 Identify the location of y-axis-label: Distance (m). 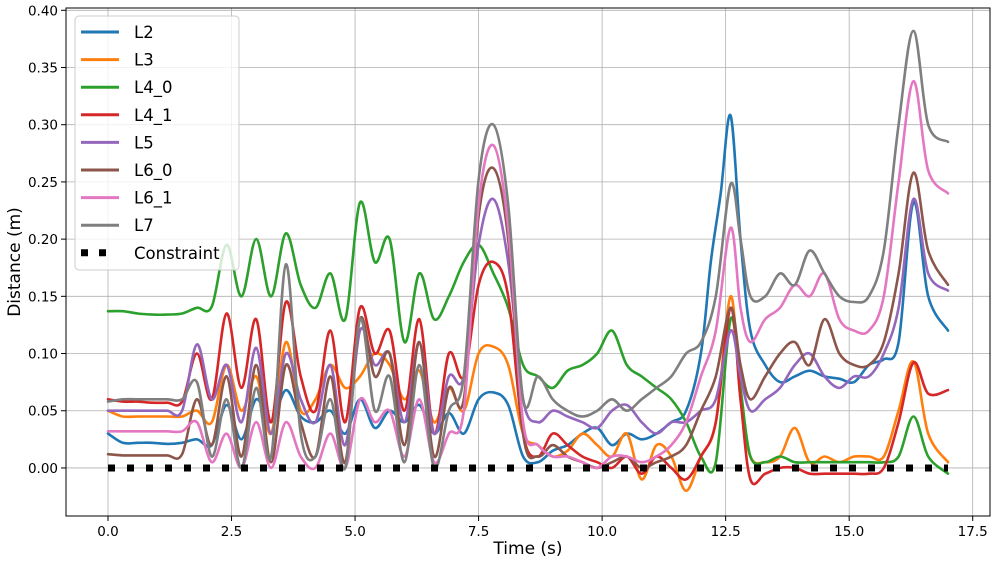
(15, 262).